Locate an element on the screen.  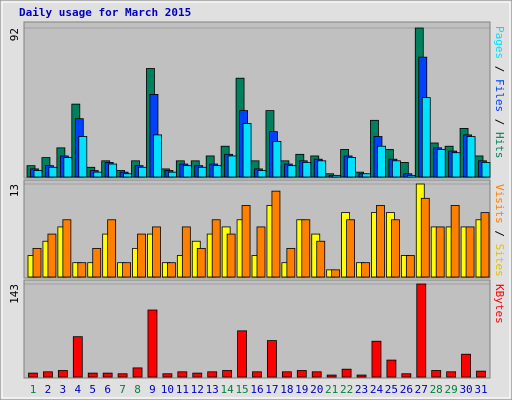
chart-title: Daily usage for March 2015 is located at coordinates (105, 12).